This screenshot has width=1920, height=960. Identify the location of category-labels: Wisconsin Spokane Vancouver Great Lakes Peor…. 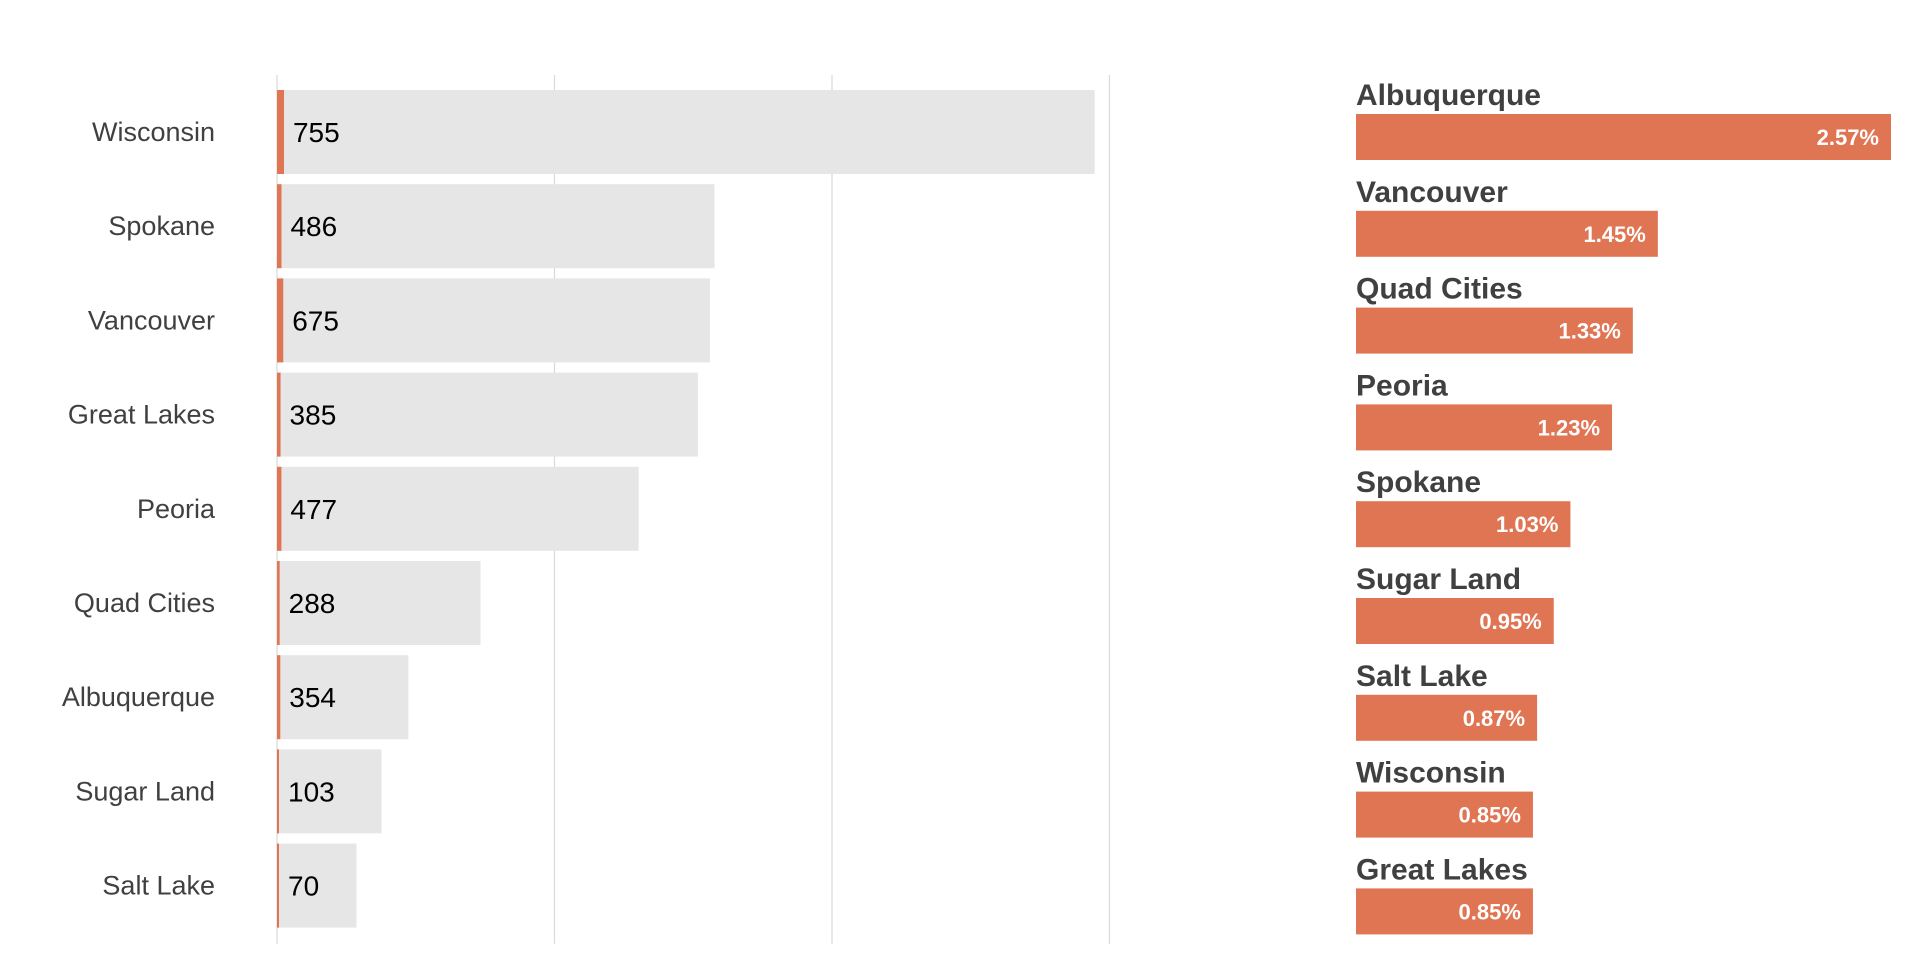
(139, 509).